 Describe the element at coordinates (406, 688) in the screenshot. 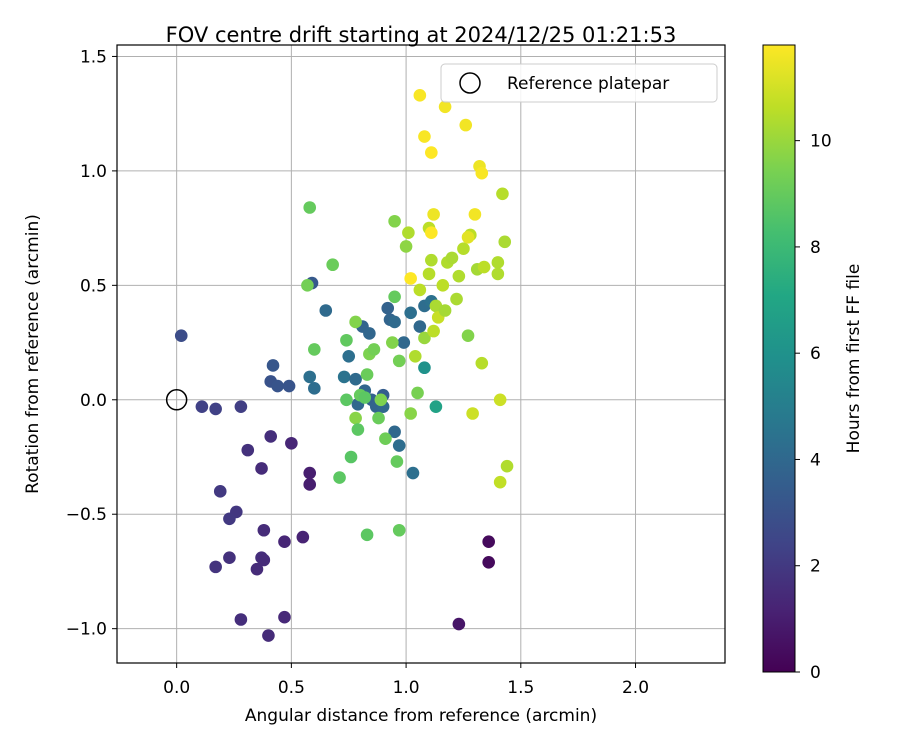

I see `x-tick-label: 1.0` at that location.